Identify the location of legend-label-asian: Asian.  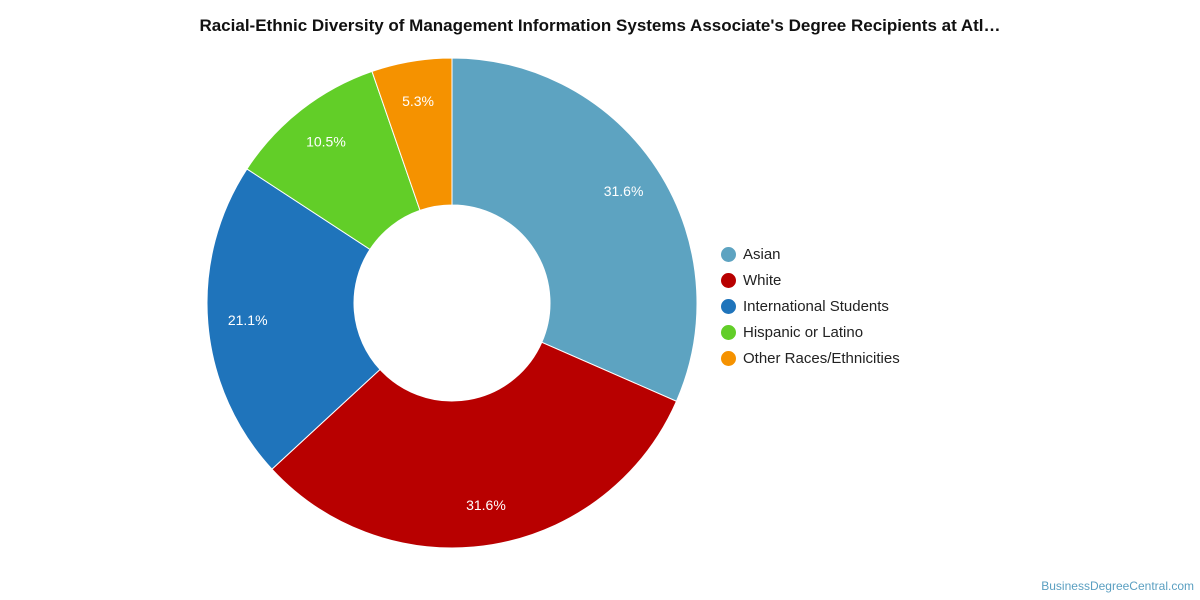
(762, 254).